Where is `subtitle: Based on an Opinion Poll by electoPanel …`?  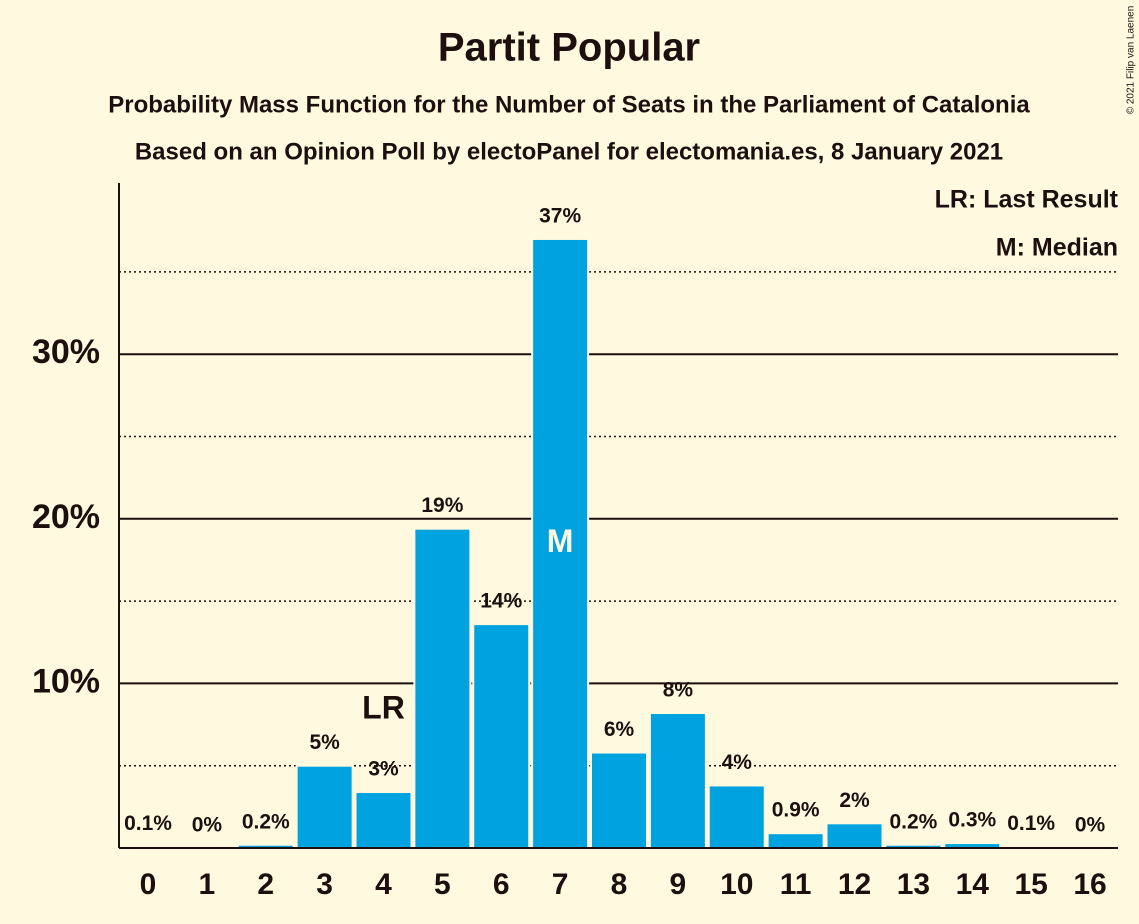
subtitle: Based on an Opinion Poll by electoPanel … is located at coordinates (569, 151).